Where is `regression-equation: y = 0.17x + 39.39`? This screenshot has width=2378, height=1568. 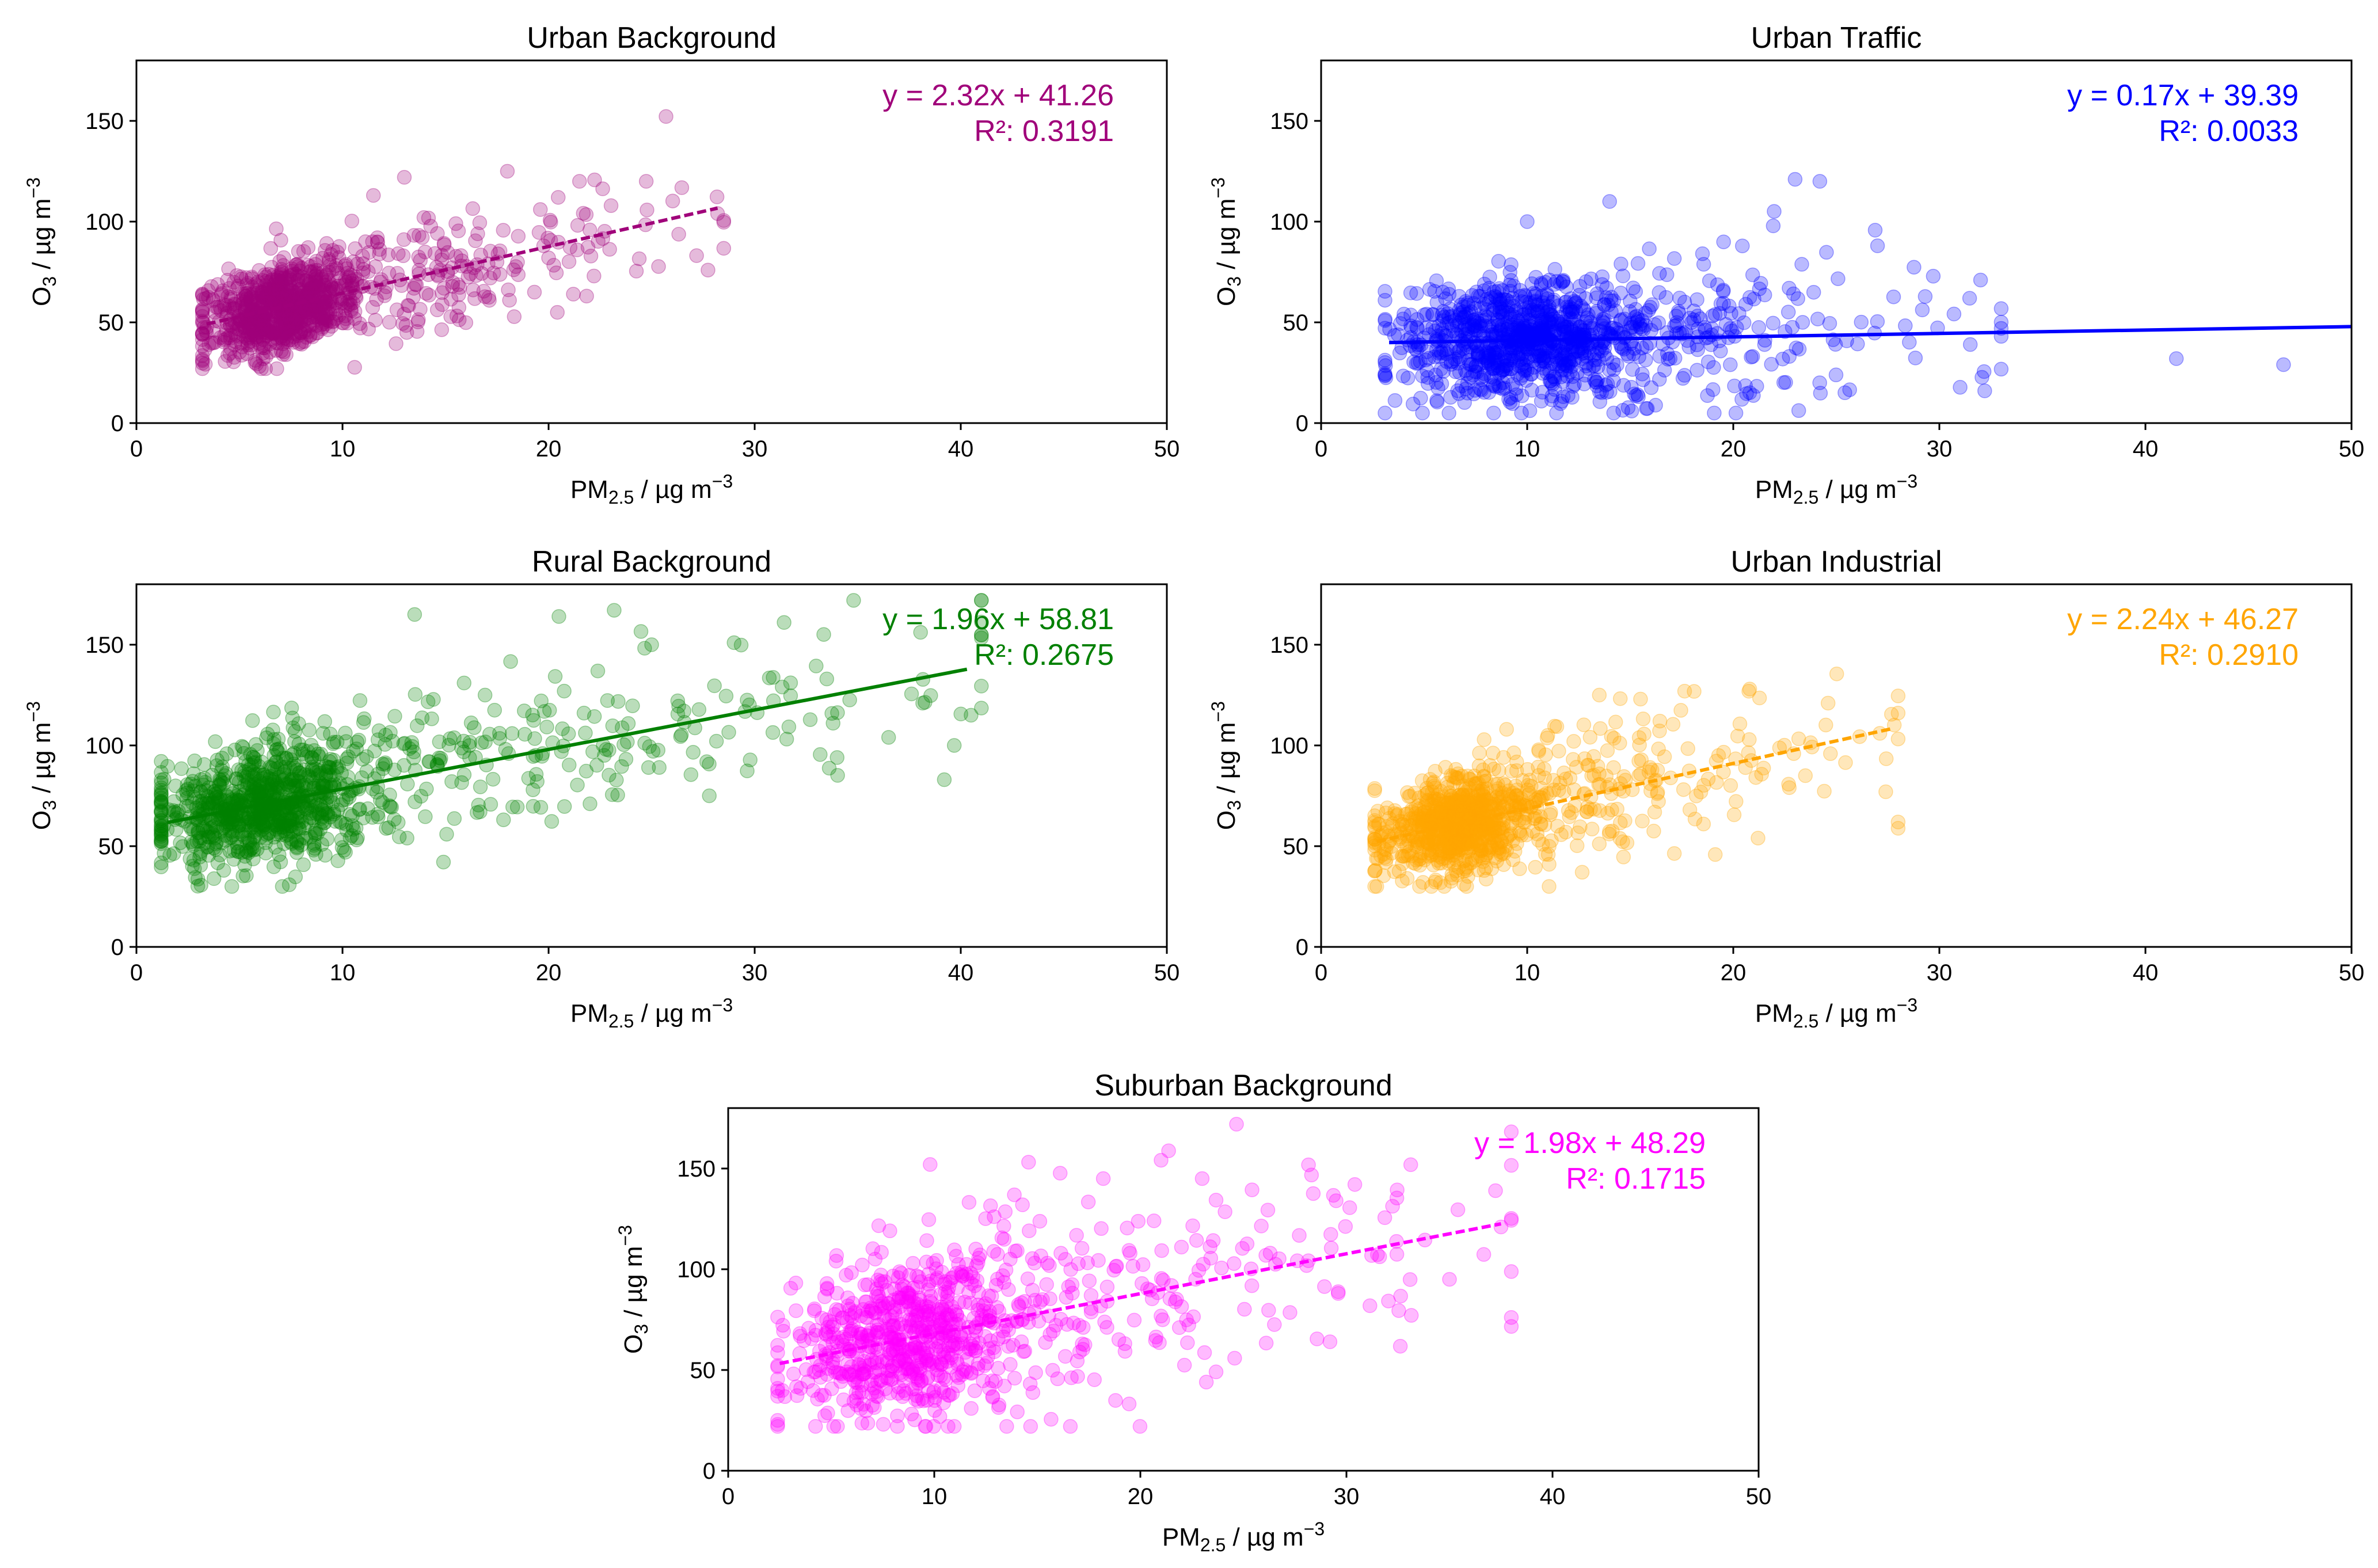
regression-equation: y = 0.17x + 39.39 is located at coordinates (2183, 96).